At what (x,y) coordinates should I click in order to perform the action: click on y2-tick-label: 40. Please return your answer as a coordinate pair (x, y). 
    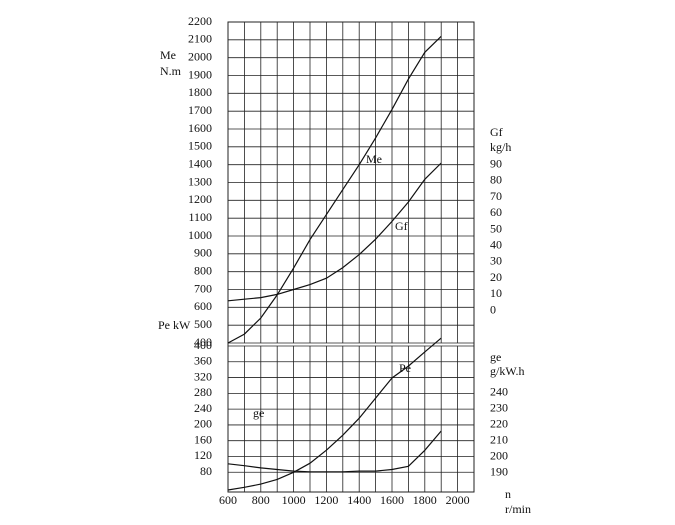
    Looking at the image, I should click on (496, 244).